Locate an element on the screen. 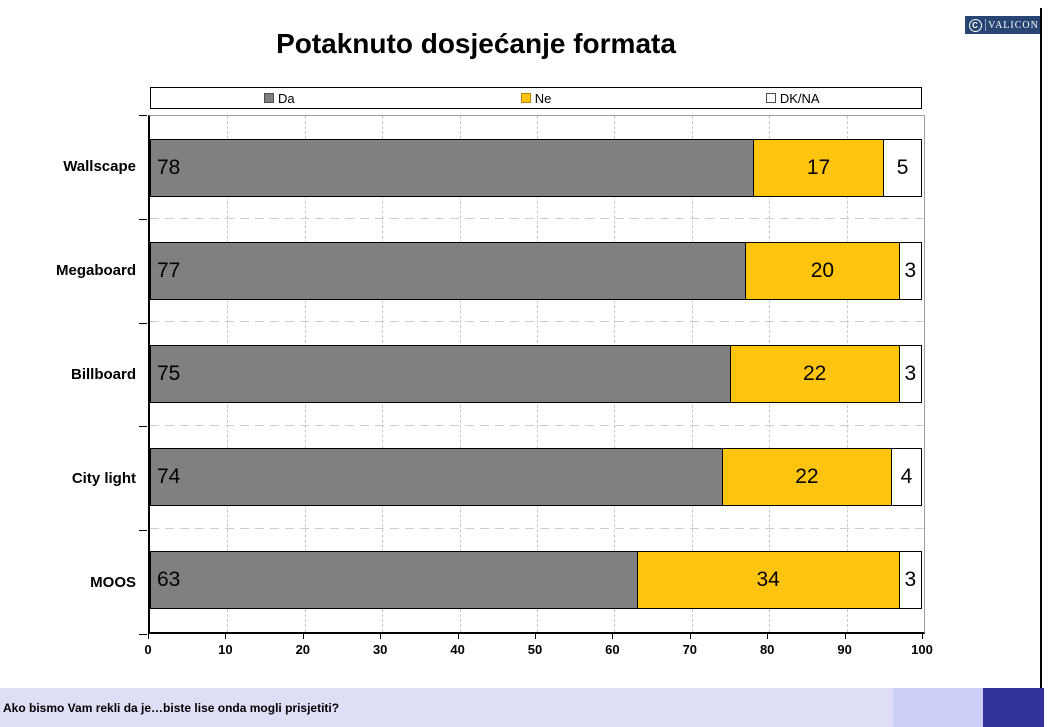 The image size is (1049, 727). bar-segment-da: 78 is located at coordinates (452, 167).